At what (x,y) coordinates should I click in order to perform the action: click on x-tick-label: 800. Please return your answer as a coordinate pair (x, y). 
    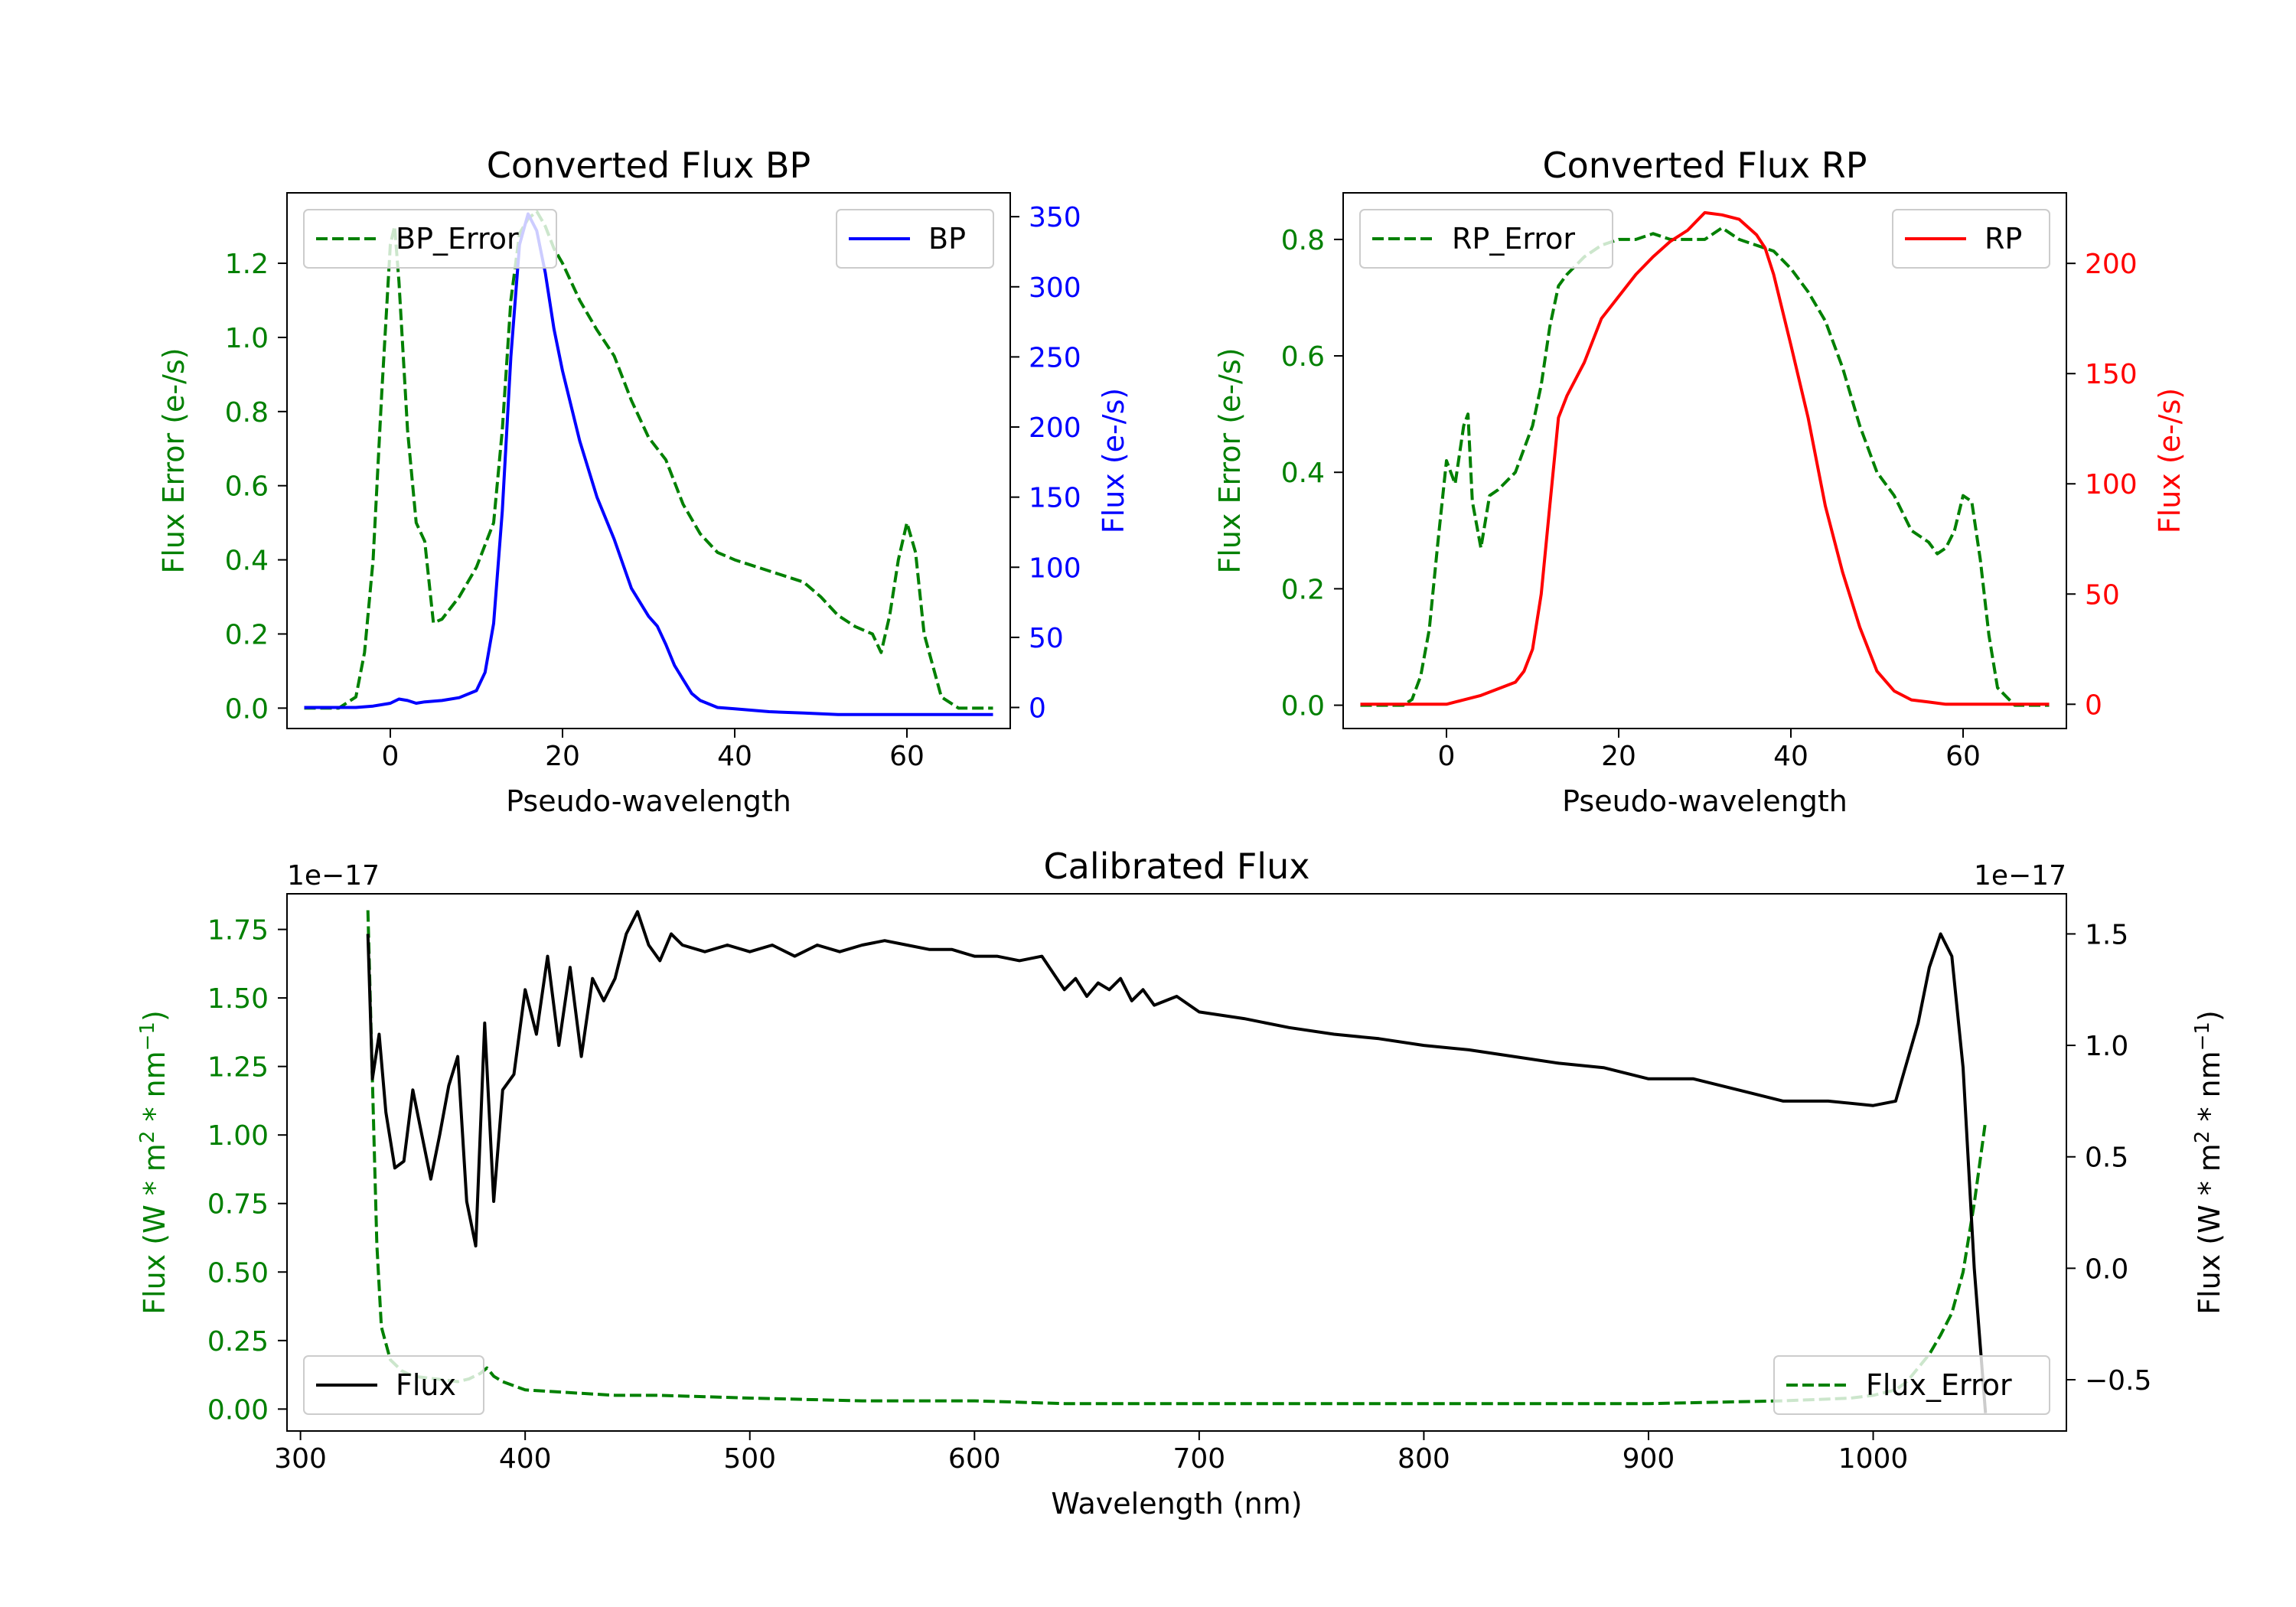
    Looking at the image, I should click on (1423, 1459).